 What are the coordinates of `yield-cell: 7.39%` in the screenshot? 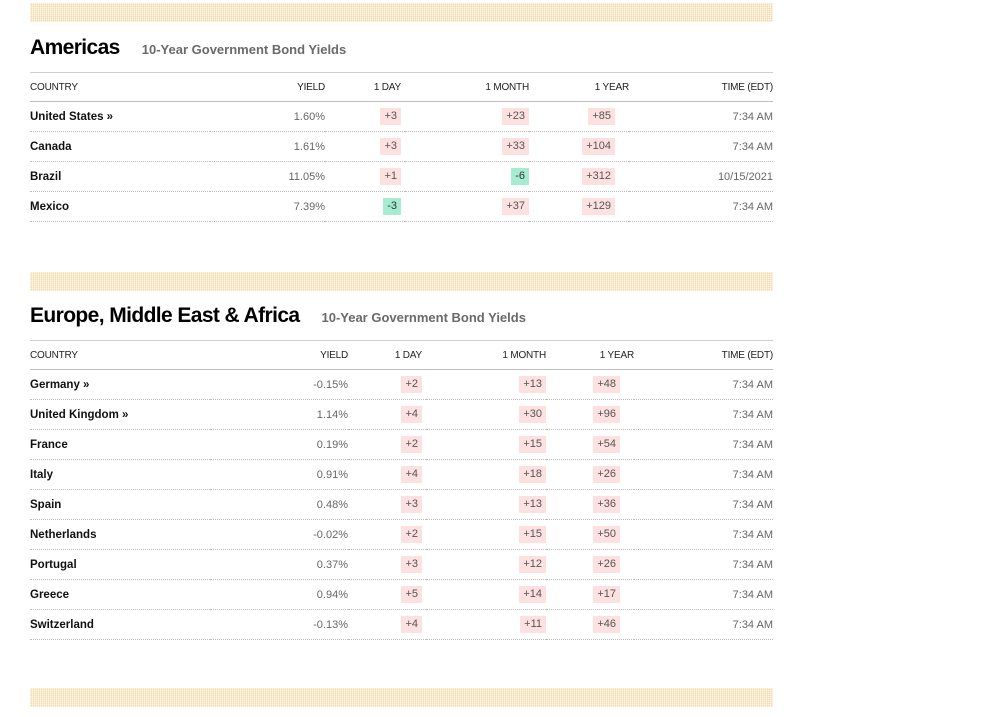 It's located at (267, 206).